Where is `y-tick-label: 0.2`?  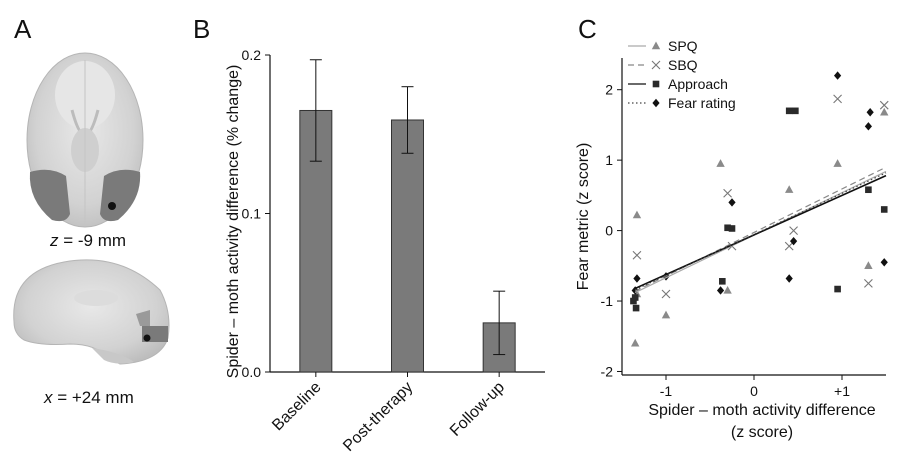
y-tick-label: 0.2 is located at coordinates (252, 55).